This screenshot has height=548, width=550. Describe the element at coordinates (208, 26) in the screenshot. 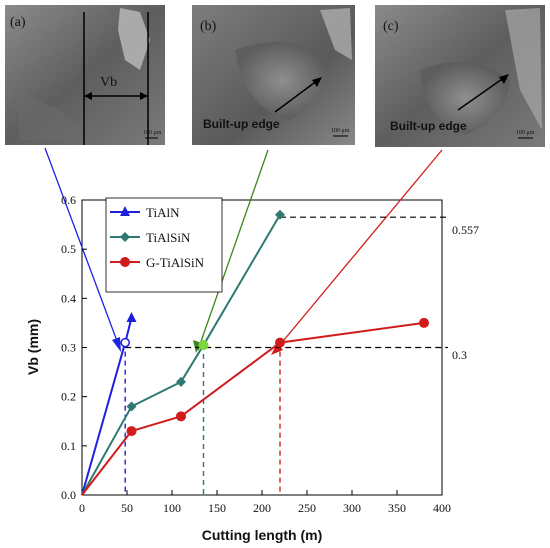

I see `panel-b-label: (b)` at that location.